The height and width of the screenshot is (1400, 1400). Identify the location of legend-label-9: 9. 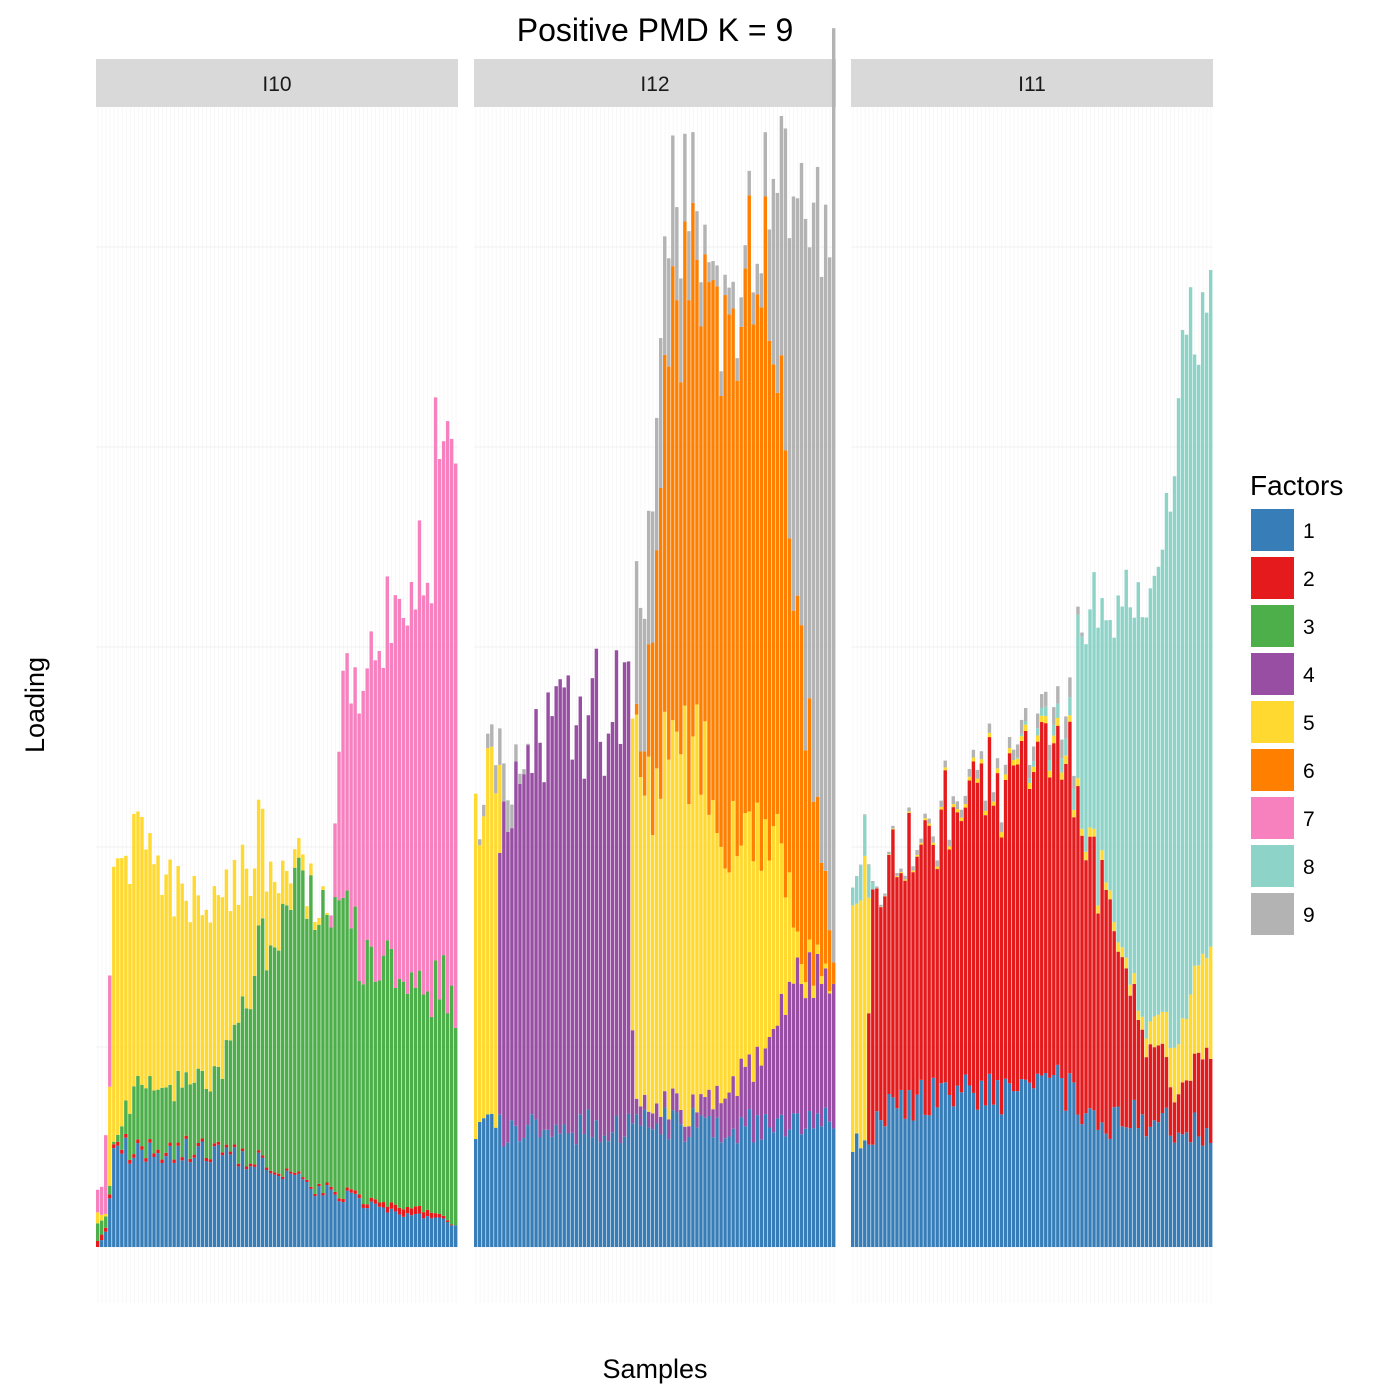
(1309, 915).